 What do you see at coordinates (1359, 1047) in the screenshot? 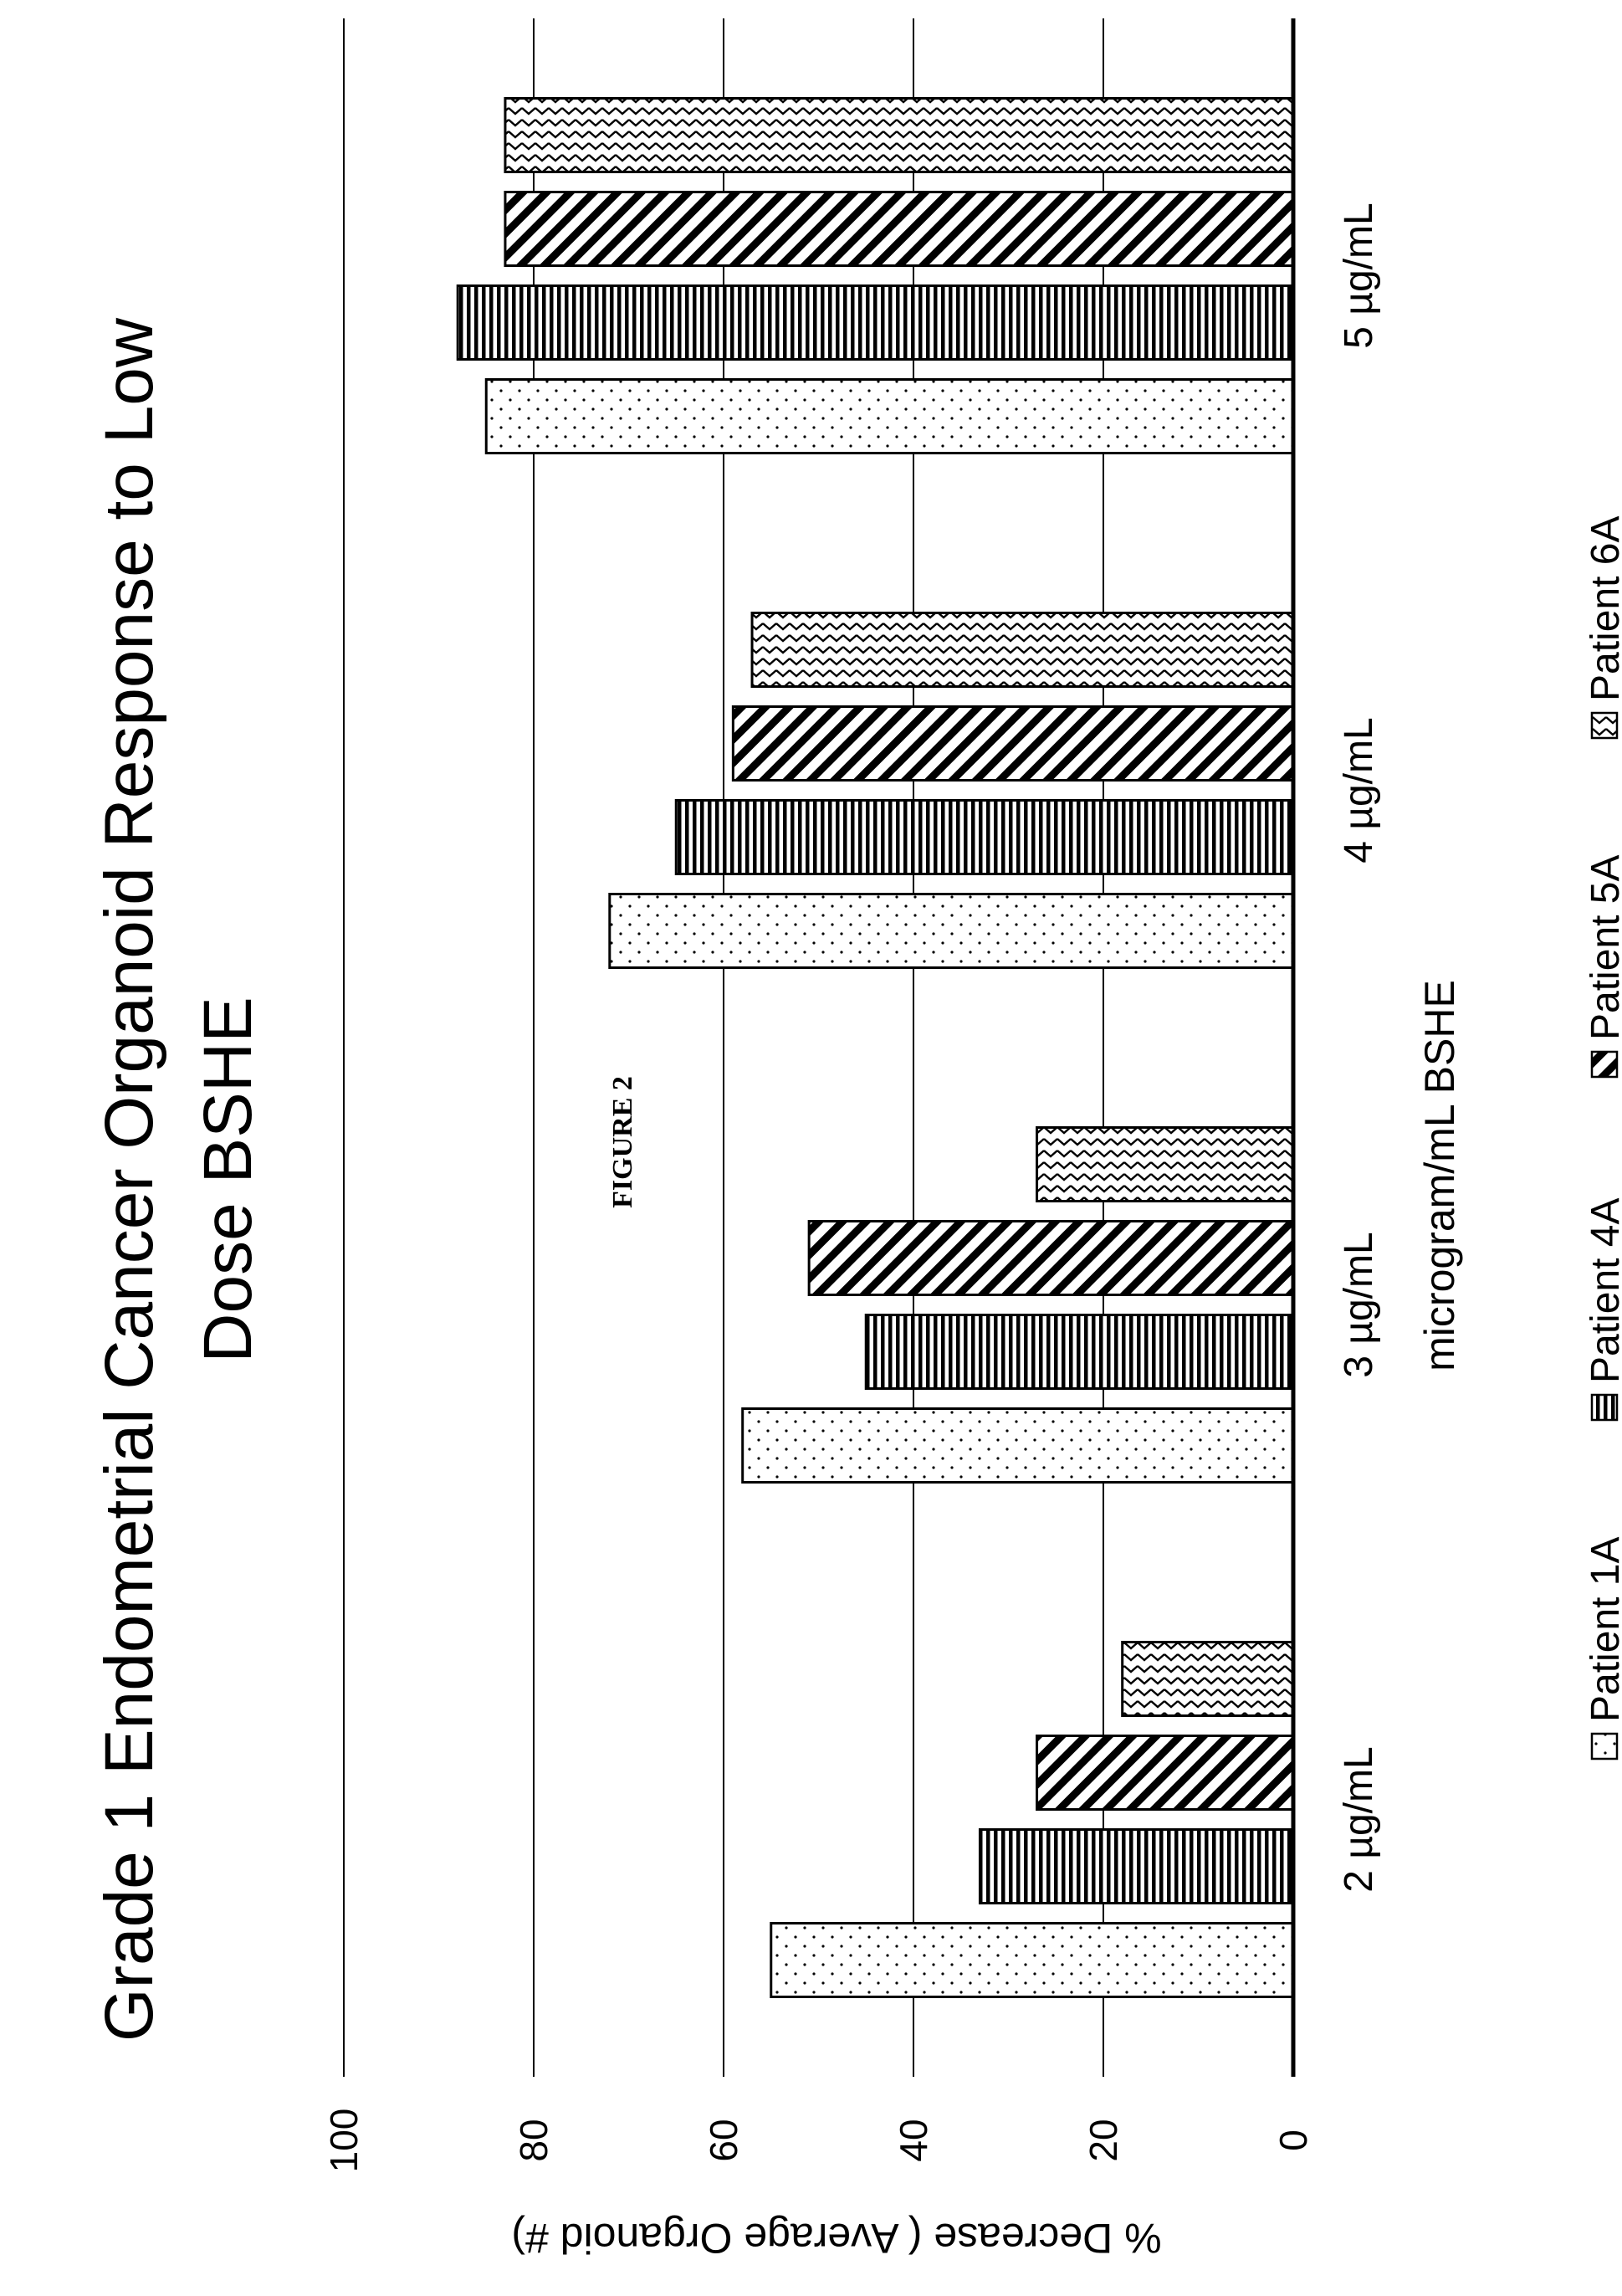
I see `category-labels: 2 µg/mL 3 µg/mL 4 µg/mL 5 µg/mL` at bounding box center [1359, 1047].